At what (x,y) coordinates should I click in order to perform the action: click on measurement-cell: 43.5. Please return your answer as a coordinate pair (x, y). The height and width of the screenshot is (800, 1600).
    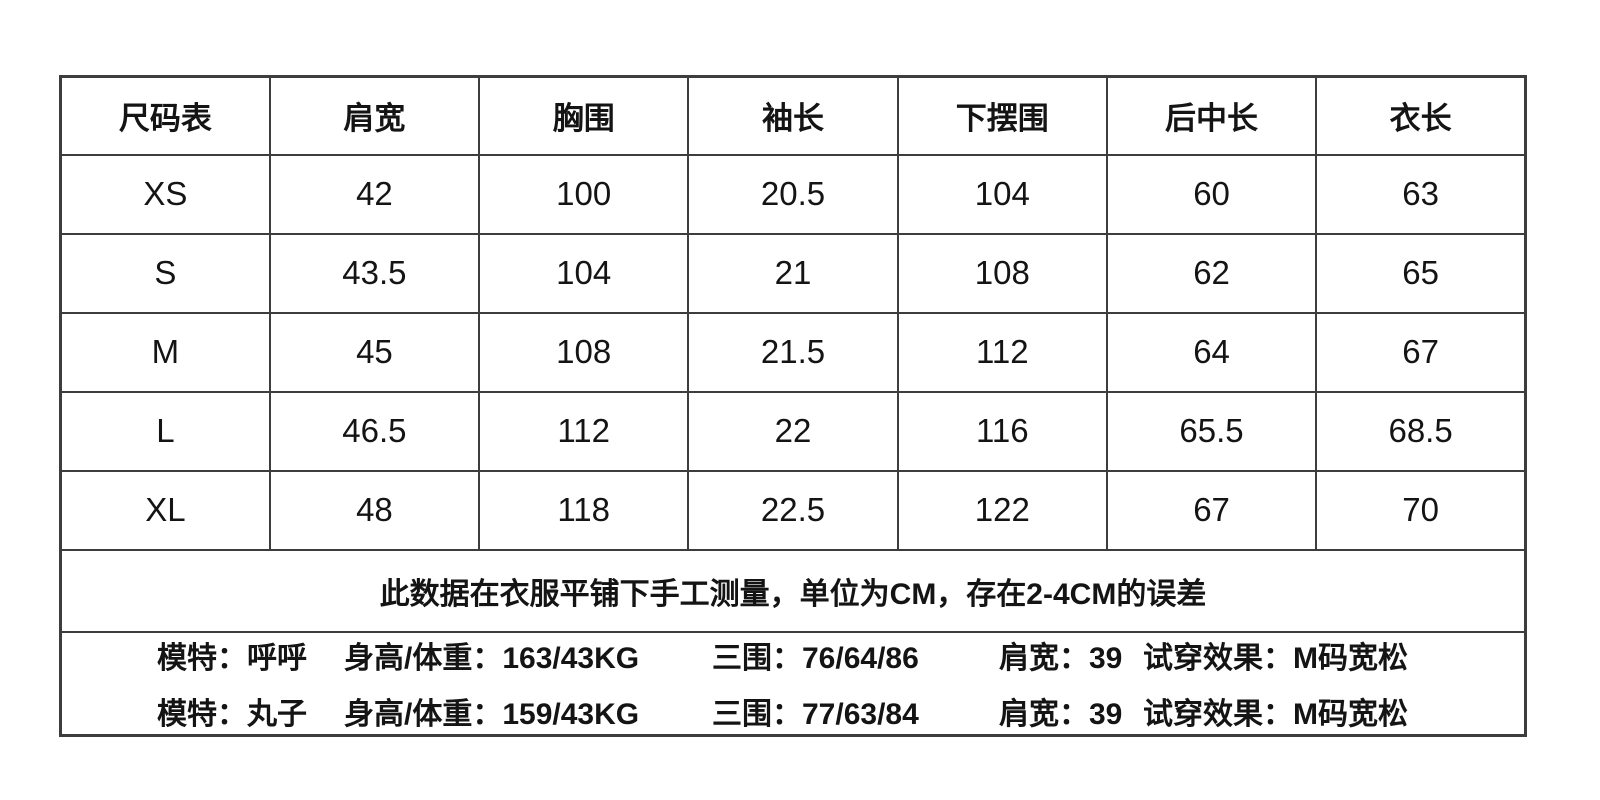
    Looking at the image, I should click on (374, 273).